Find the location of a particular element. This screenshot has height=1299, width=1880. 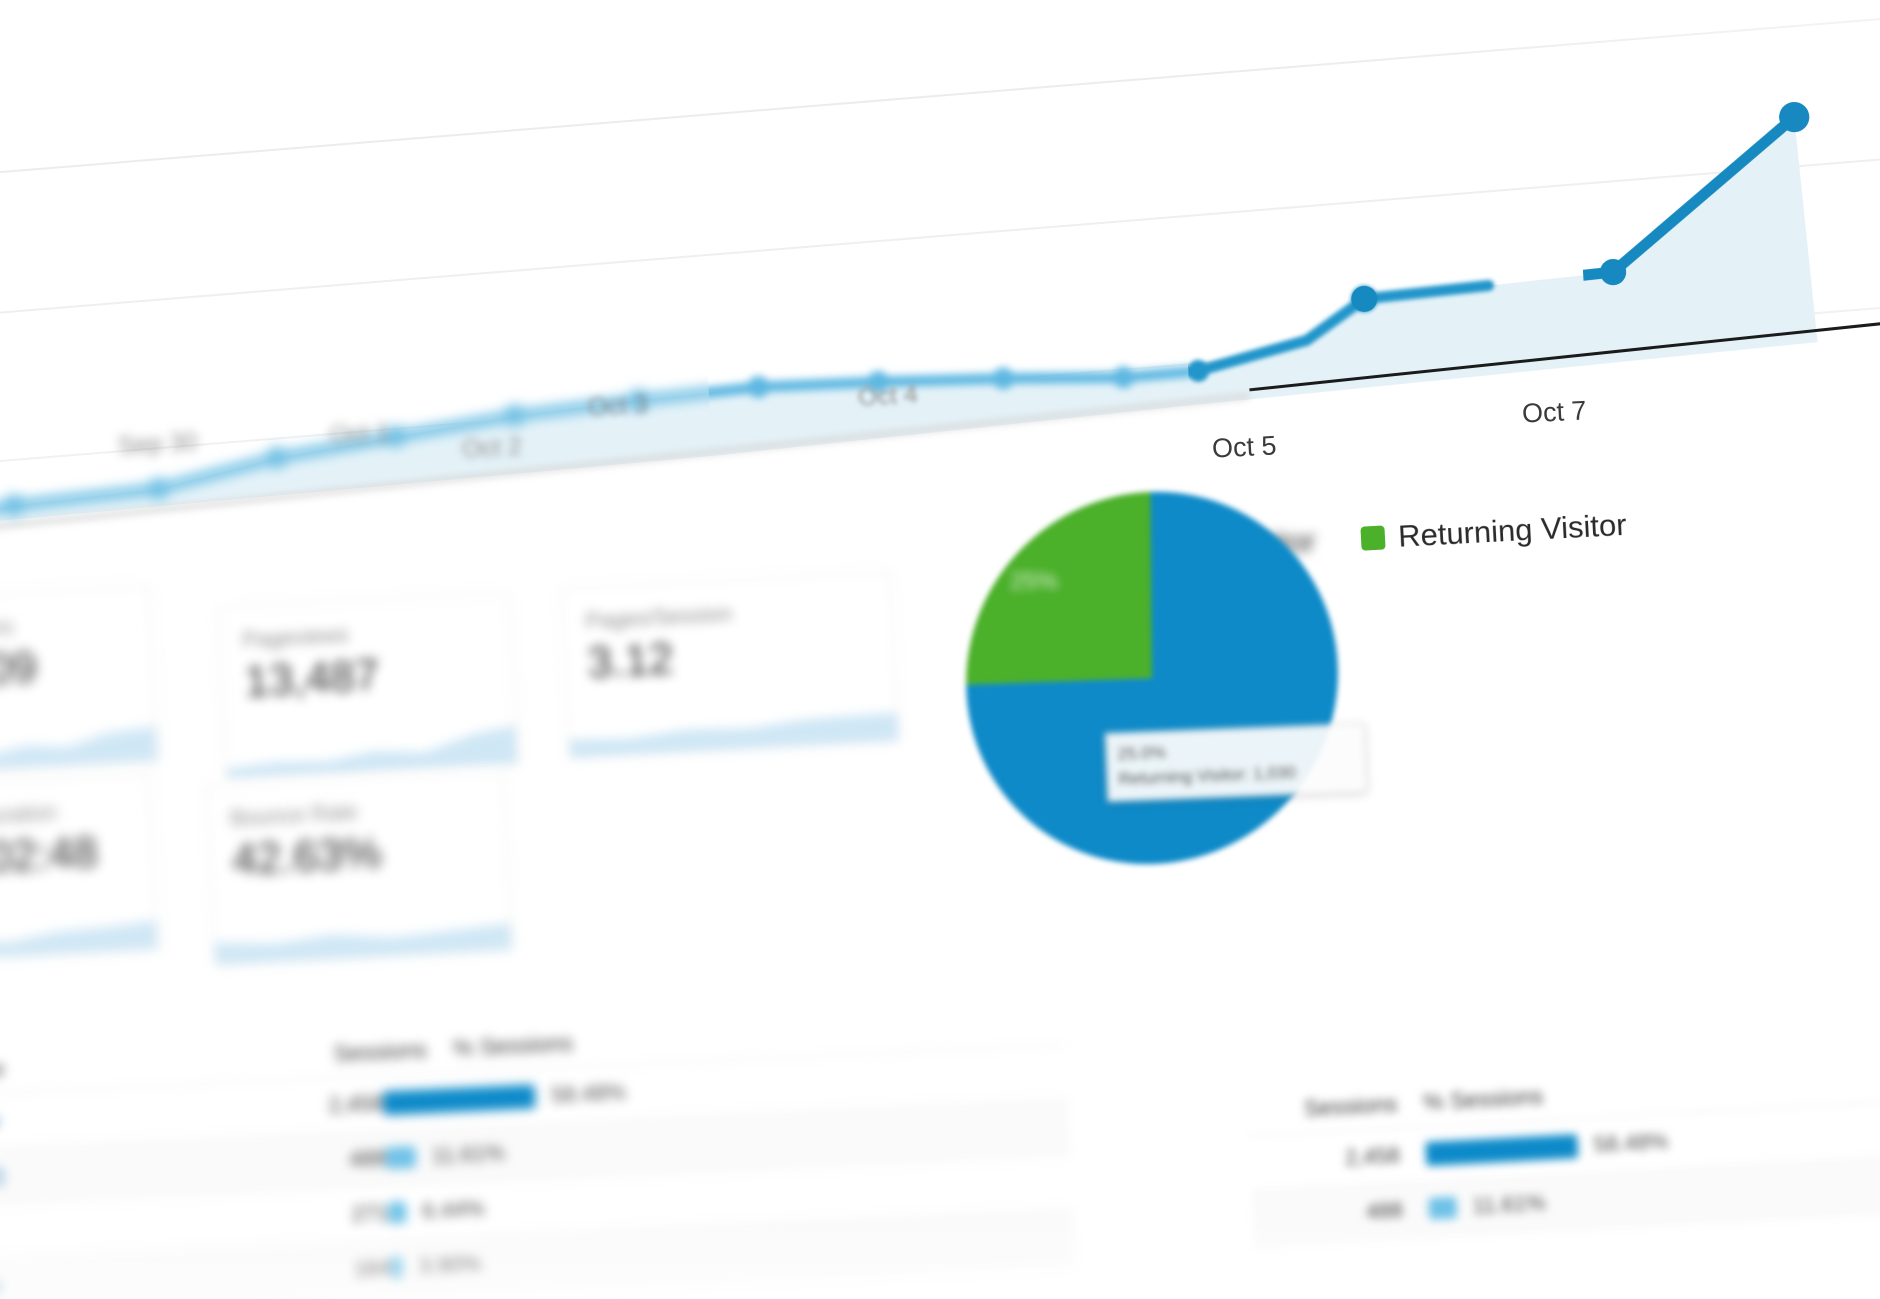

pie-chart-tooltip: 25.0% Returning Visitor: 1,030 is located at coordinates (1236, 763).